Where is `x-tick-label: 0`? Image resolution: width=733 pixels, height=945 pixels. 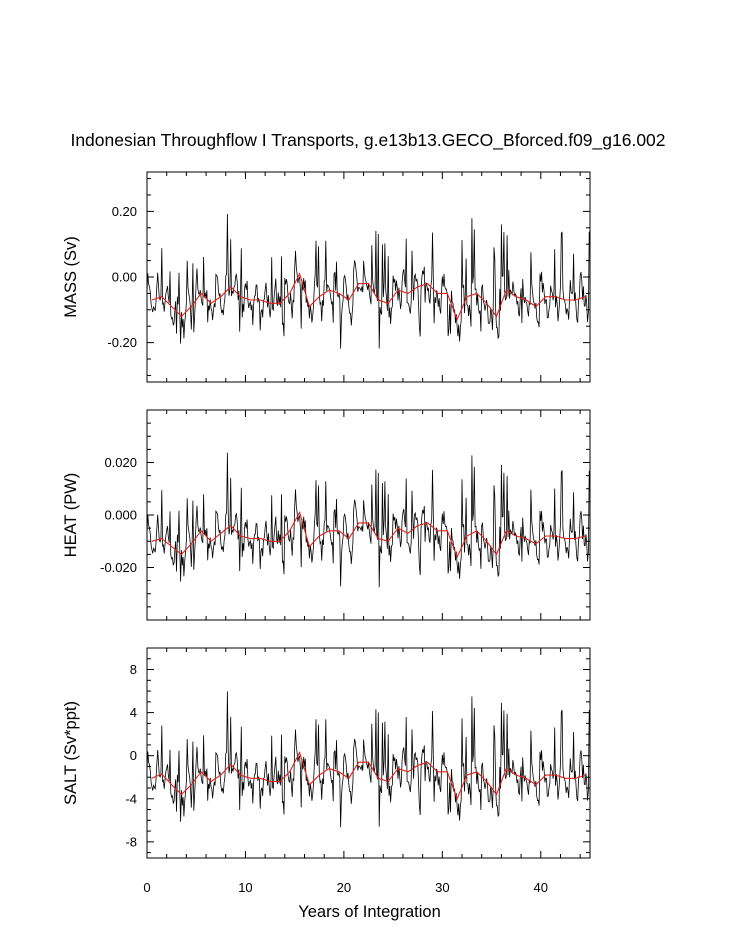
x-tick-label: 0 is located at coordinates (146, 887).